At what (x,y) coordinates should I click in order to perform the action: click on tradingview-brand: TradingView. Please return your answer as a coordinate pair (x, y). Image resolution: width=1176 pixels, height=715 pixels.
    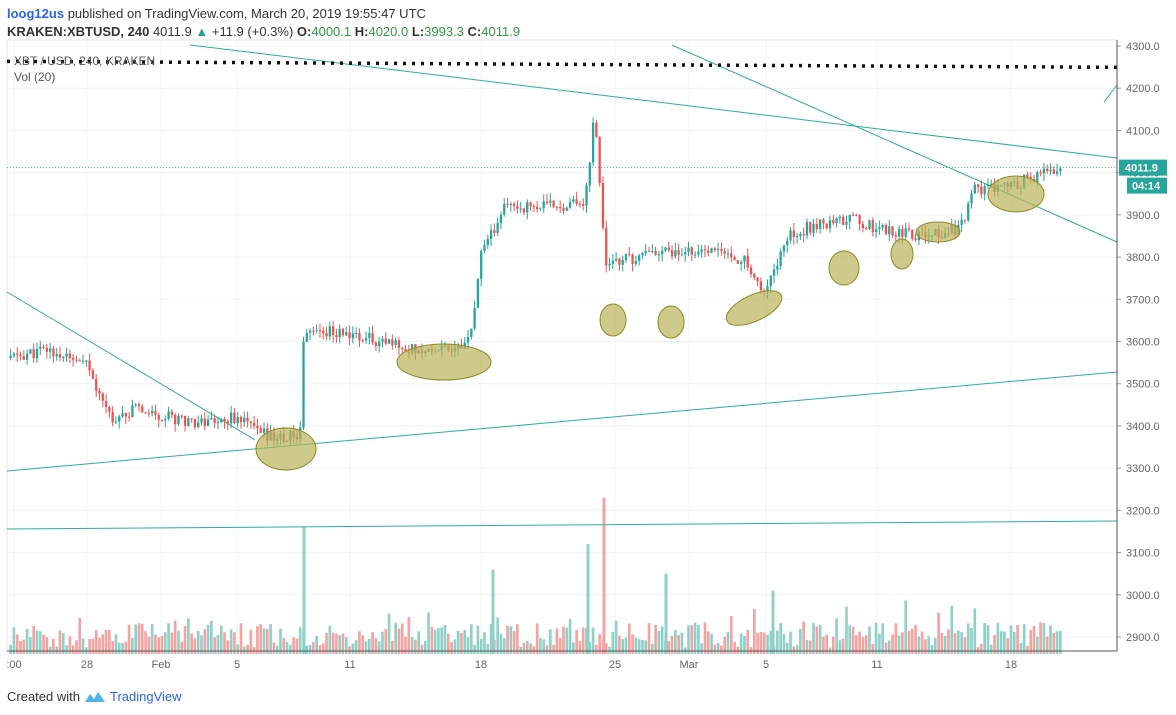
    Looking at the image, I should click on (145, 696).